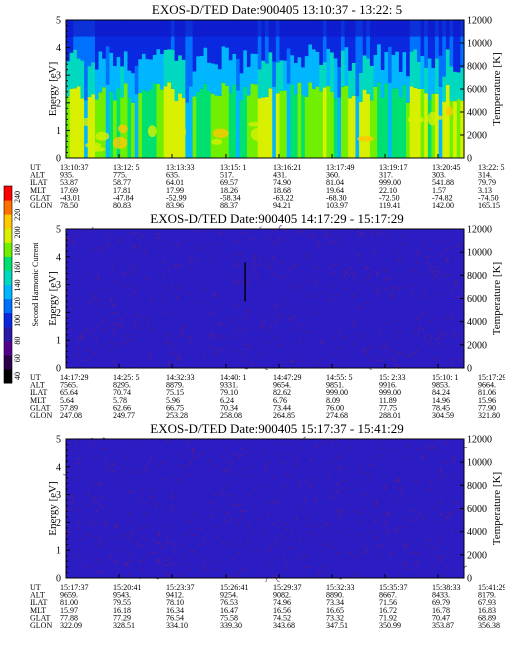  What do you see at coordinates (17, 358) in the screenshot?
I see `colorbar-tick-label: 60` at bounding box center [17, 358].